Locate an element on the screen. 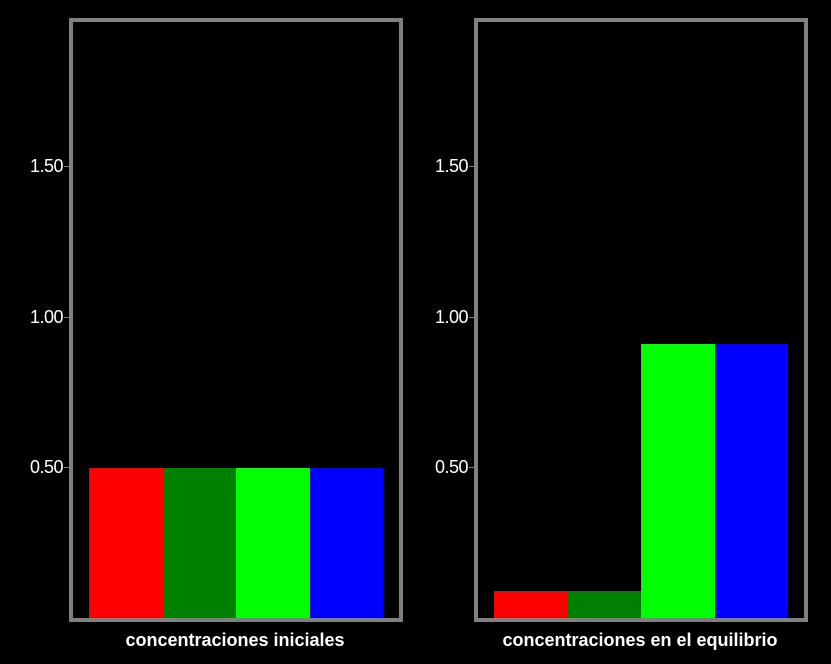  x-axis-label: concentraciones iniciales is located at coordinates (235, 640).